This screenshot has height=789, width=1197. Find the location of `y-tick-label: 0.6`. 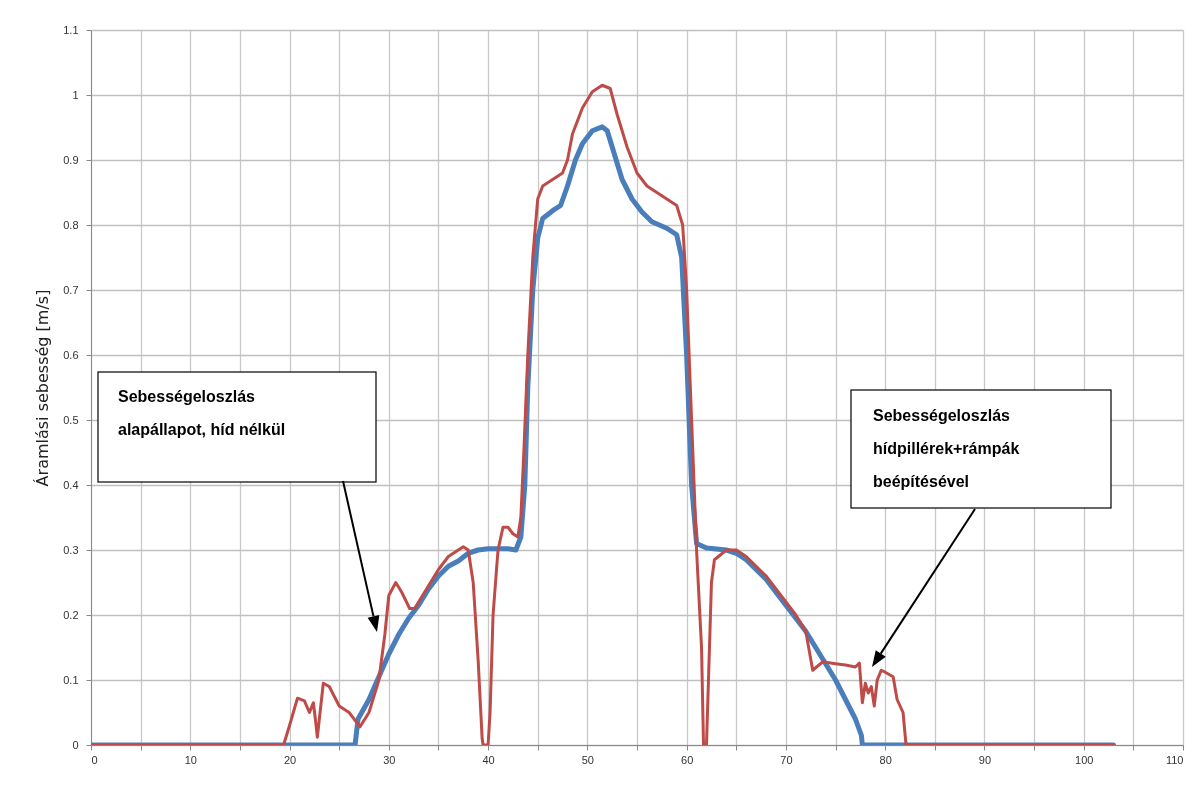

y-tick-label: 0.6 is located at coordinates (71, 354).